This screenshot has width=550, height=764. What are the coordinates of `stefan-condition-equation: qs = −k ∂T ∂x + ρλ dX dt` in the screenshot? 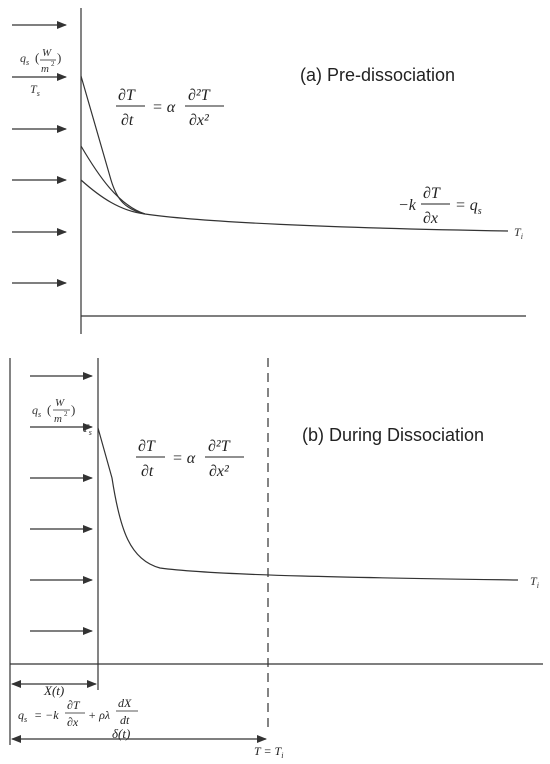 It's located at (78, 712).